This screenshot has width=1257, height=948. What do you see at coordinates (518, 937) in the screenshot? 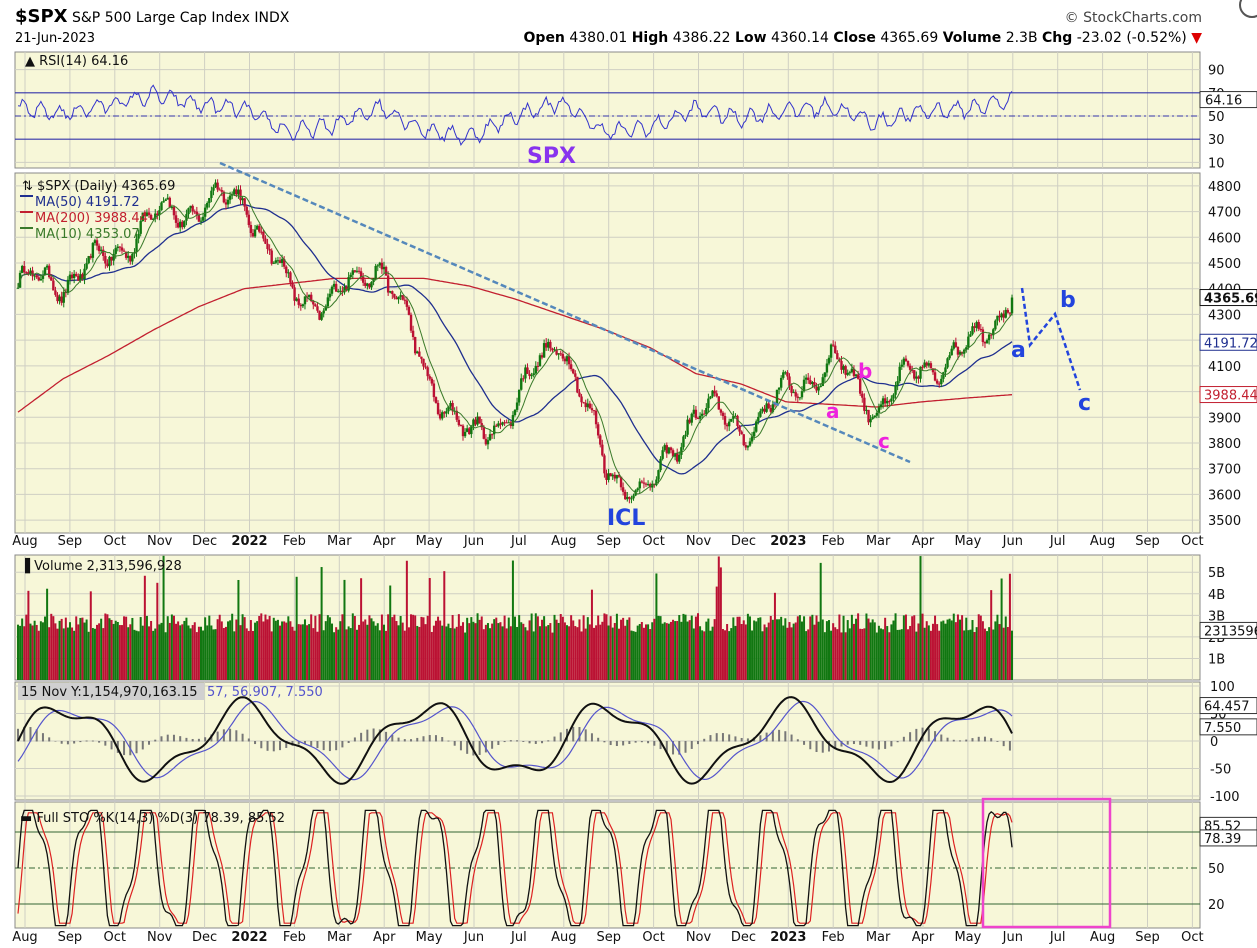
I see `x-tick-label: Jul` at bounding box center [518, 937].